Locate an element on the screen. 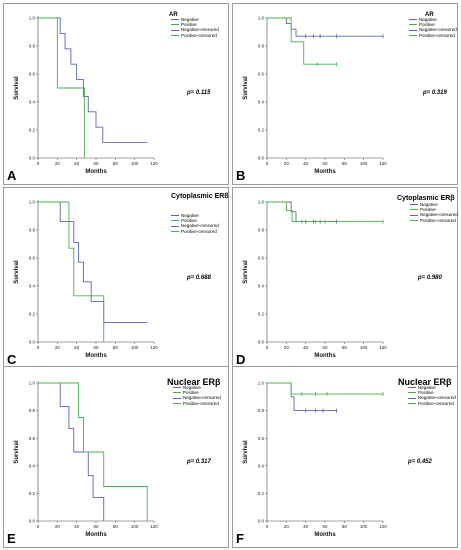 The width and height of the screenshot is (461, 550). panel-title: Nuclear ERβ is located at coordinates (194, 382).